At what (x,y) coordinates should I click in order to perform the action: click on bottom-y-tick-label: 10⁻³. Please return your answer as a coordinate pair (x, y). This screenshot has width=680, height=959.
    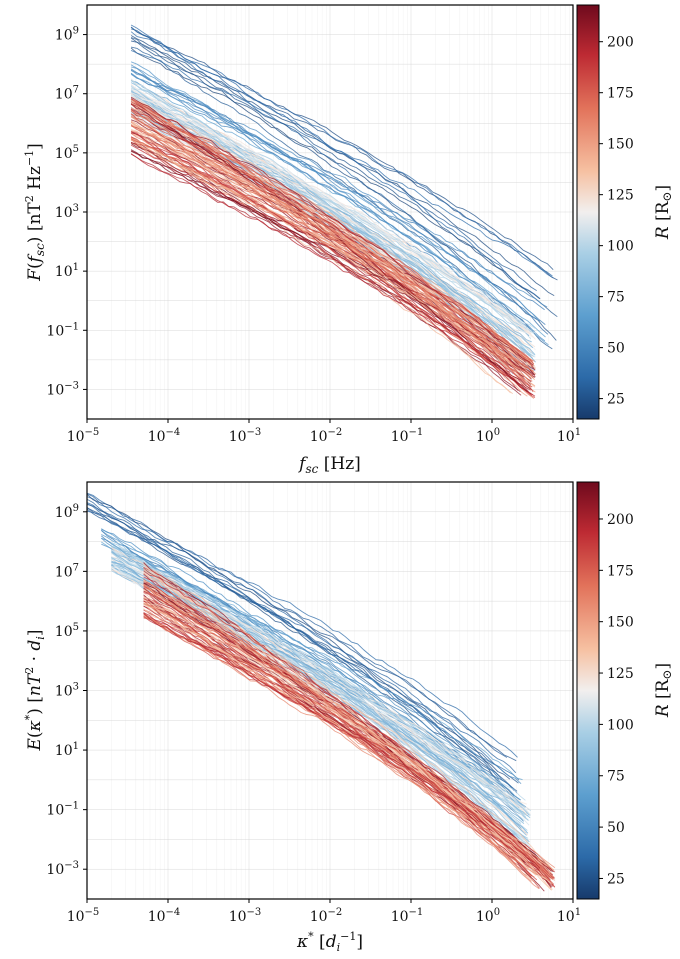
    Looking at the image, I should click on (62, 869).